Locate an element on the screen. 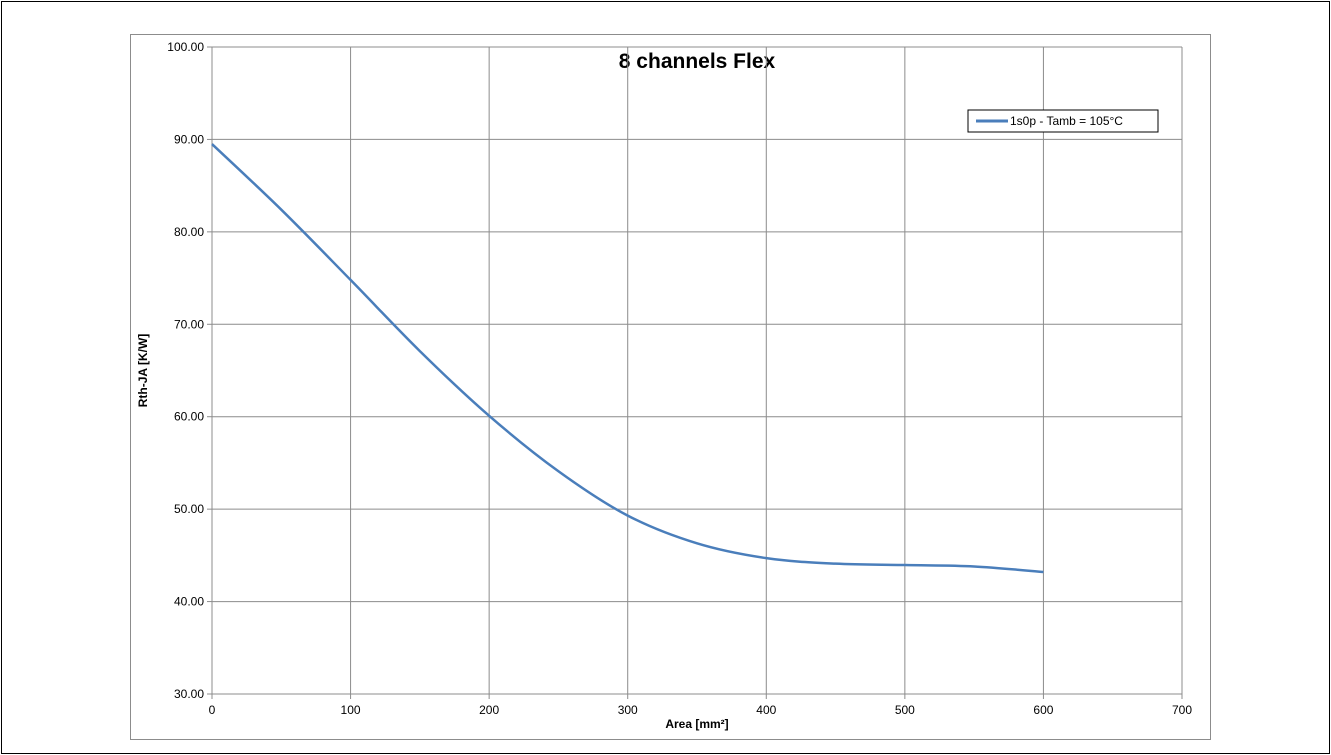 The height and width of the screenshot is (755, 1331). legend-label: 1s0p - Tamb = 105°C is located at coordinates (1066, 121).